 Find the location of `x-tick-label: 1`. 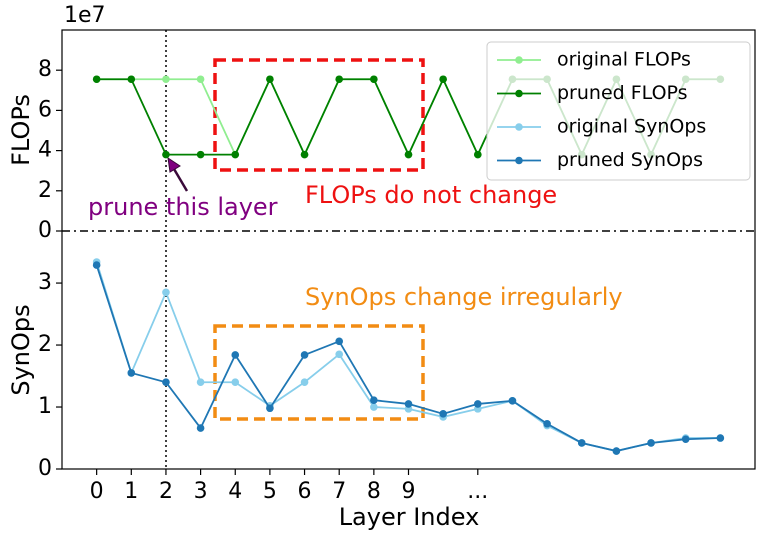

x-tick-label: 1 is located at coordinates (131, 491).